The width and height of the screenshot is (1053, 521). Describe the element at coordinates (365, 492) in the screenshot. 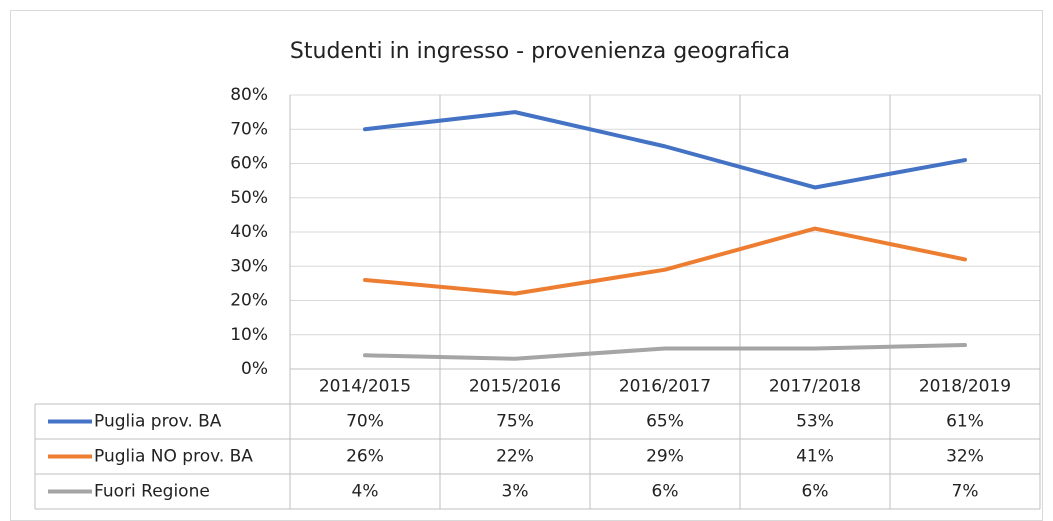

I see `table-value: 4%` at that location.